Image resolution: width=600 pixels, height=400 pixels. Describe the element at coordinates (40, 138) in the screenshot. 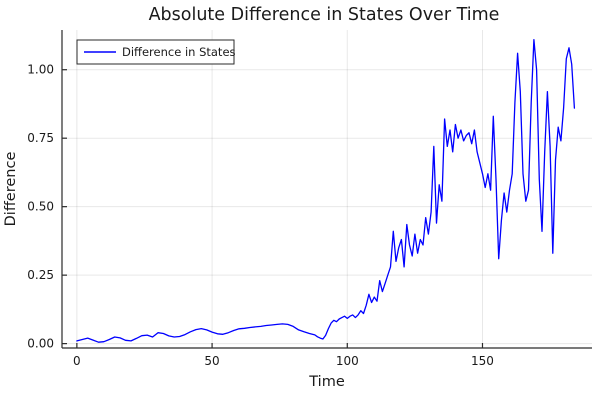

I see `y-tick-label: 0.75` at that location.